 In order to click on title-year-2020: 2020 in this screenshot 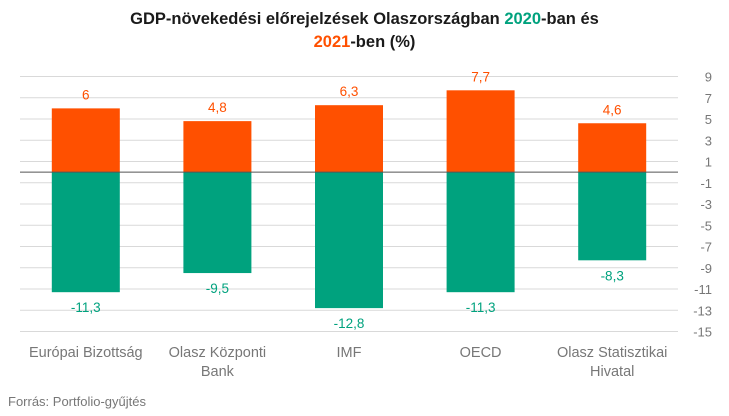, I will do `click(523, 19)`.